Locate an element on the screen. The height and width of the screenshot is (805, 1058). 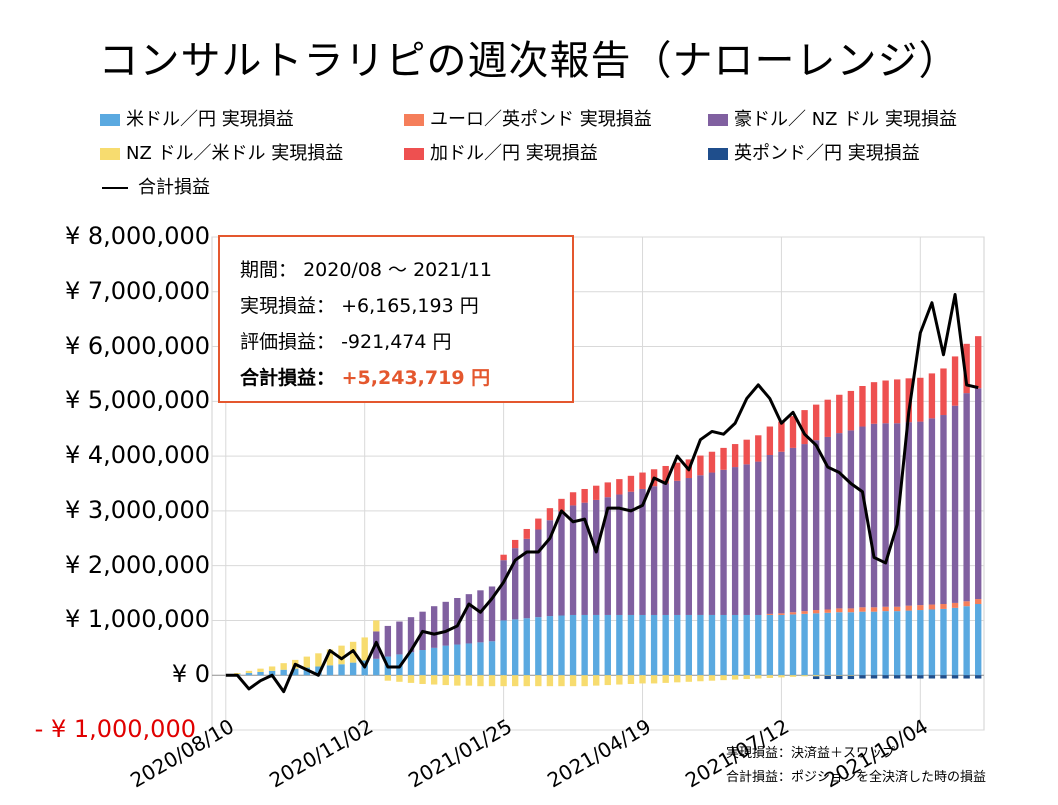
period-value: 2020/08 〜 2021/11 is located at coordinates (398, 270).